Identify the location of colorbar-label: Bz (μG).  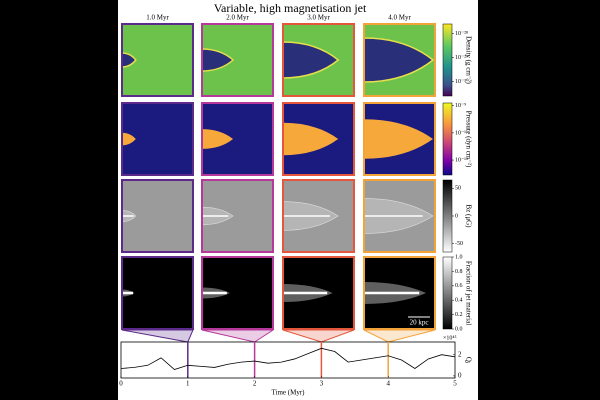
(468, 217).